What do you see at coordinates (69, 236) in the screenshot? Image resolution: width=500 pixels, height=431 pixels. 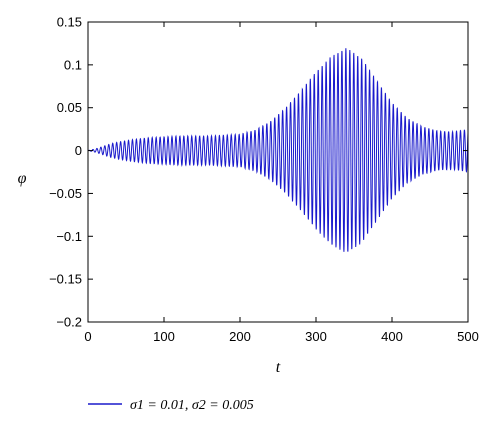 I see `y-tick-label: −0.1` at bounding box center [69, 236].